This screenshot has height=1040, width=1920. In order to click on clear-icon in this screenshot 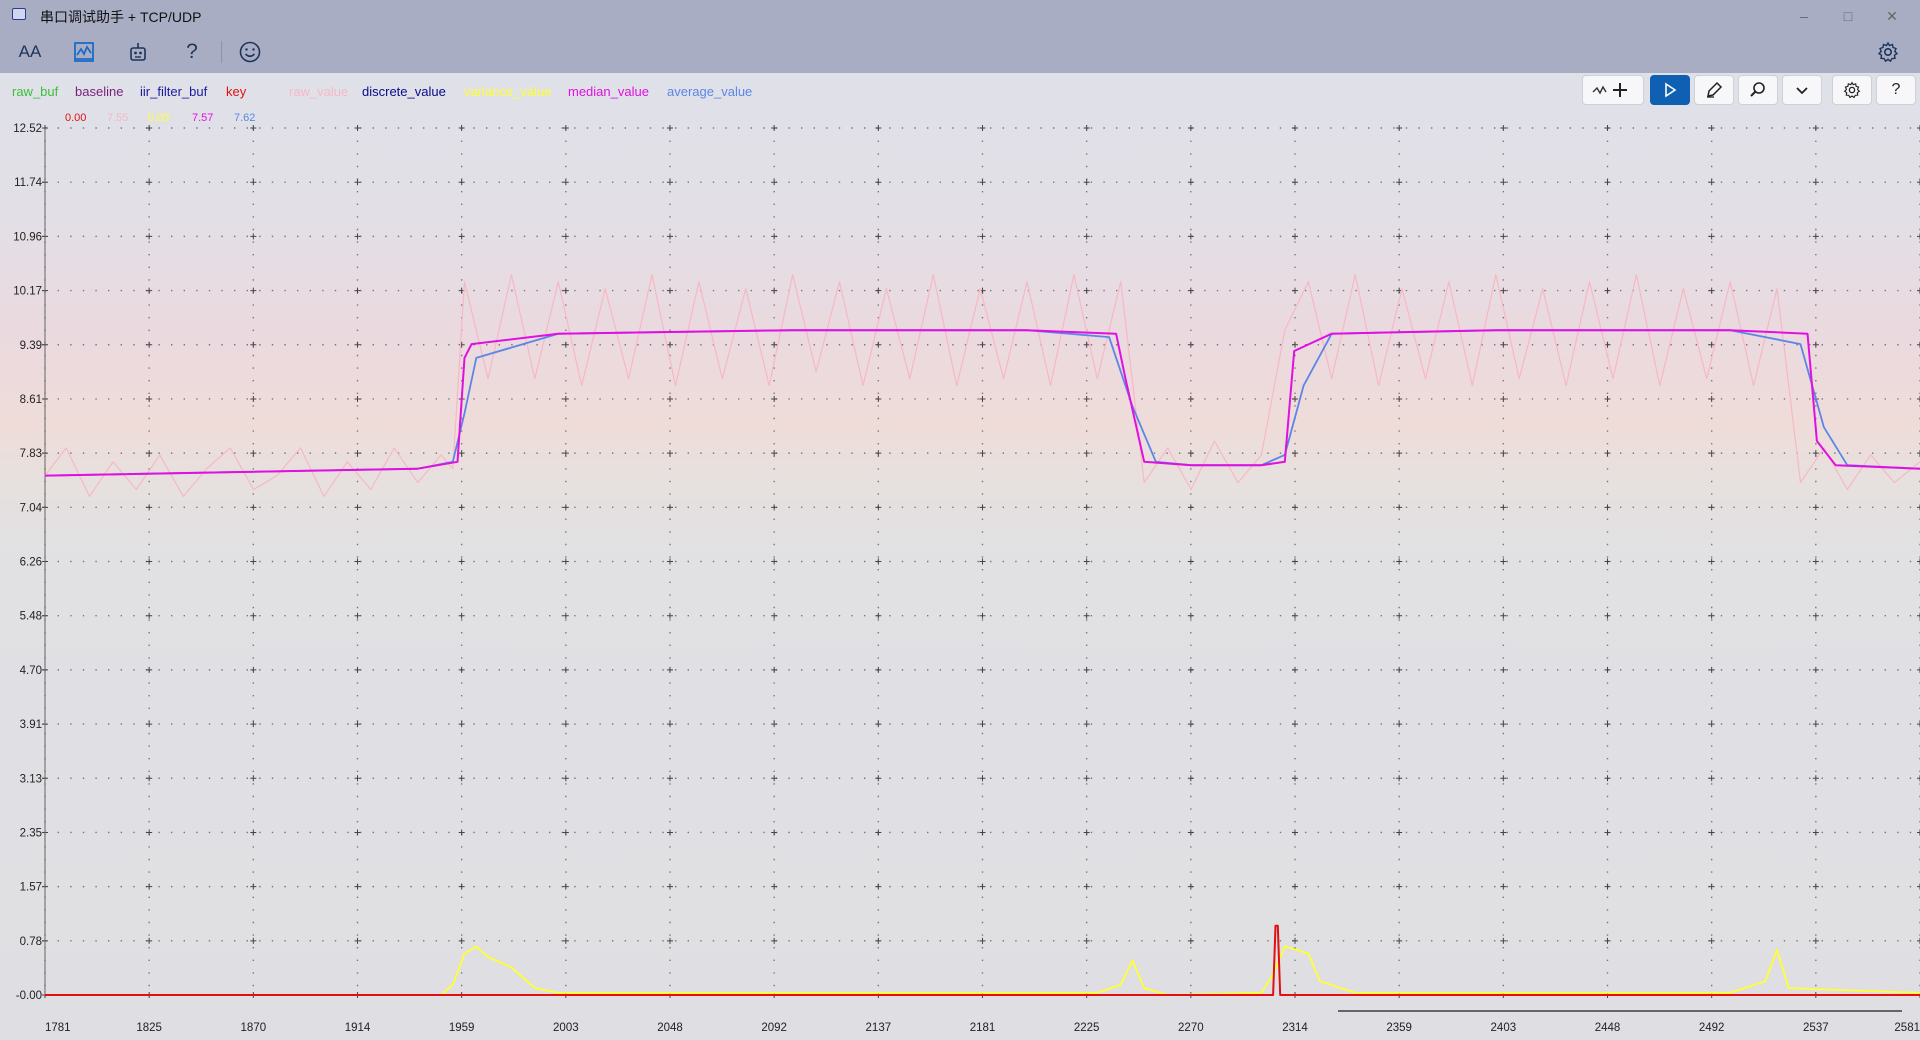, I will do `click(1714, 90)`.